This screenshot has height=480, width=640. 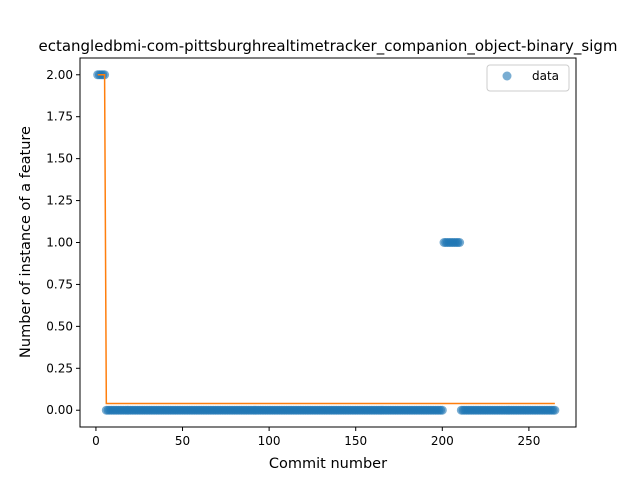 What do you see at coordinates (96, 441) in the screenshot?
I see `x-tick-label: 0` at bounding box center [96, 441].